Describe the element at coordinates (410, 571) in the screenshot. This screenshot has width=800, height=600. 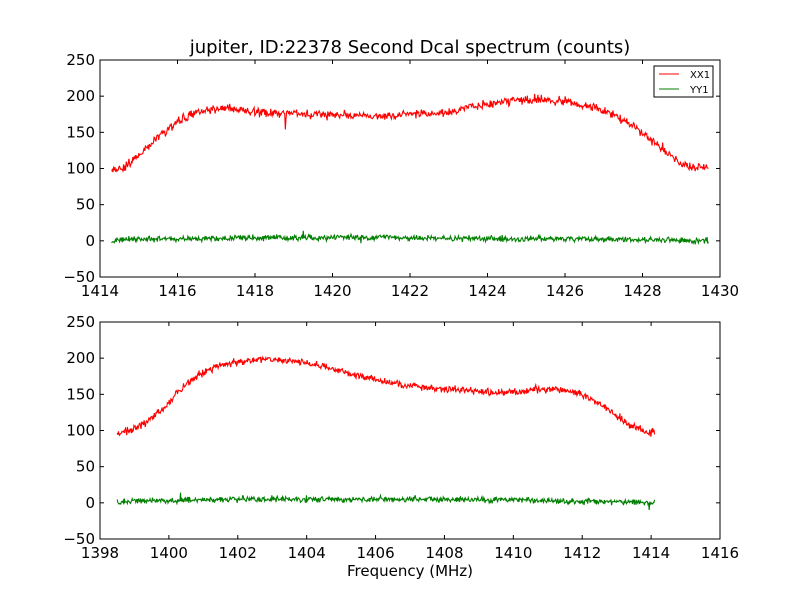
I see `x-axis-label: Frequency (MHz)` at that location.